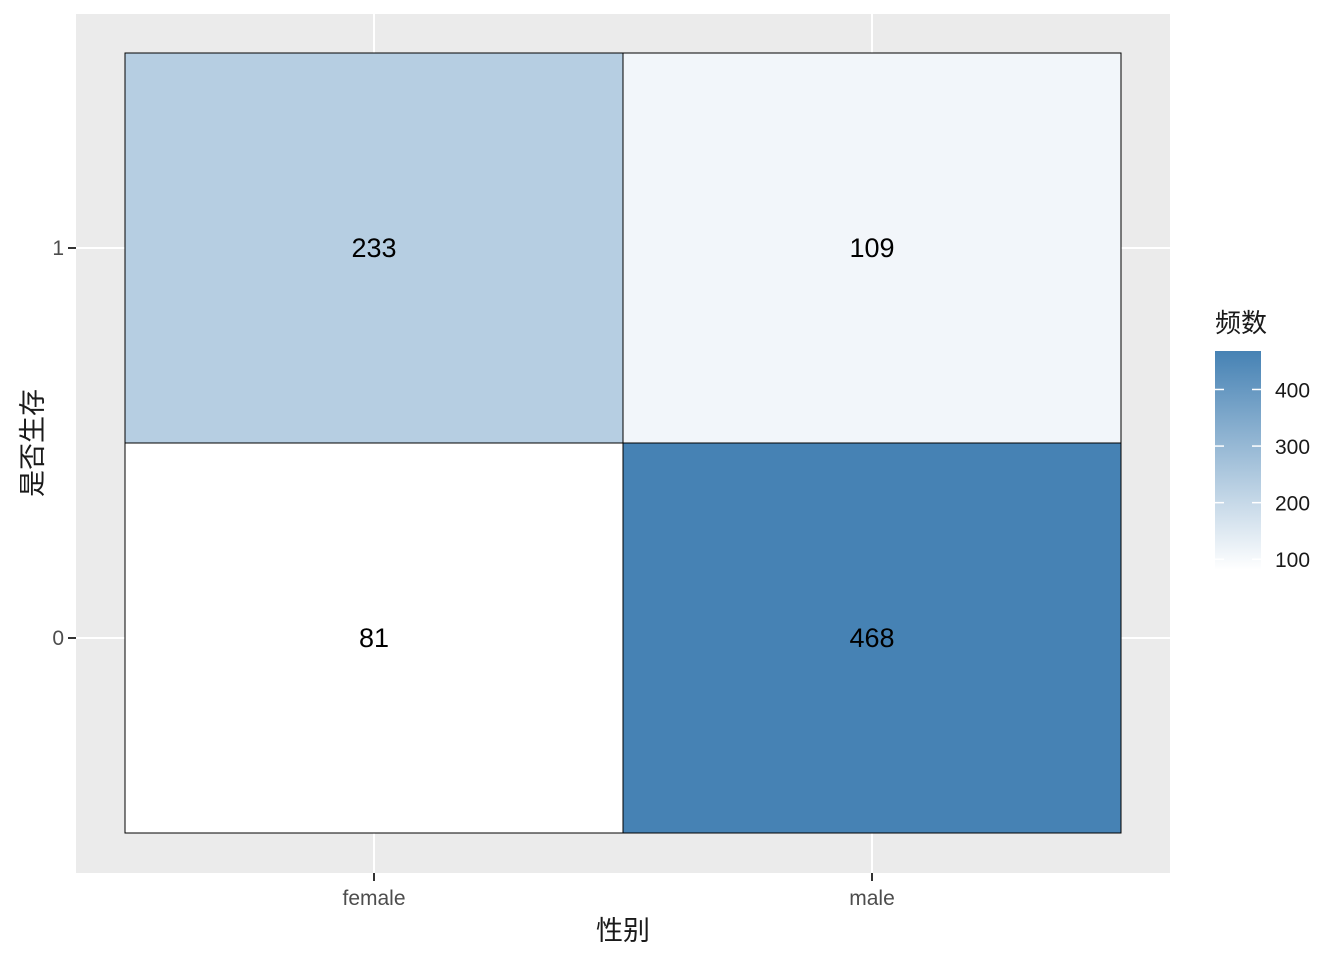 This screenshot has height=960, width=1344. I want to click on color-legend: 频数 100 200 300 400, so click(1262, 440).